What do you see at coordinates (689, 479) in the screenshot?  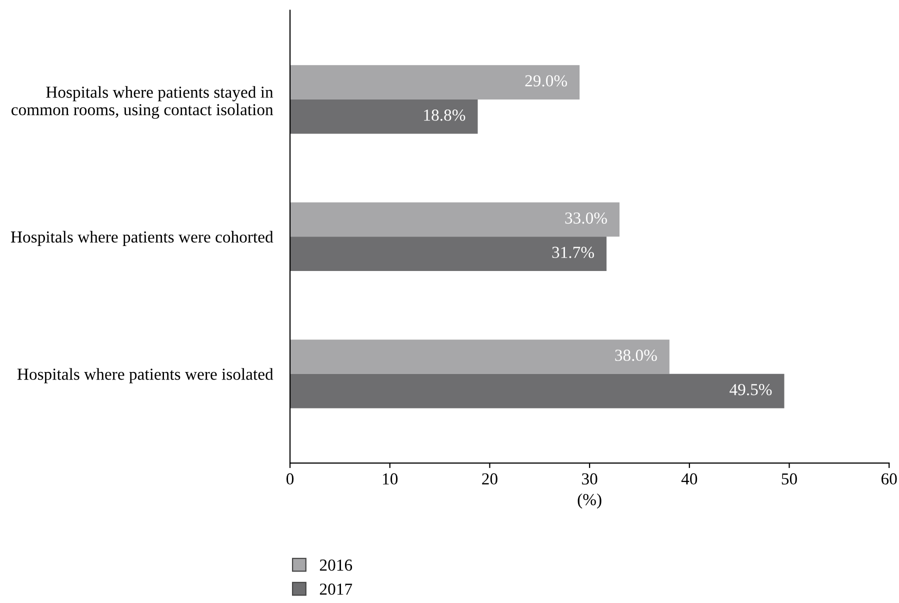 I see `x-tick-label: 40` at bounding box center [689, 479].